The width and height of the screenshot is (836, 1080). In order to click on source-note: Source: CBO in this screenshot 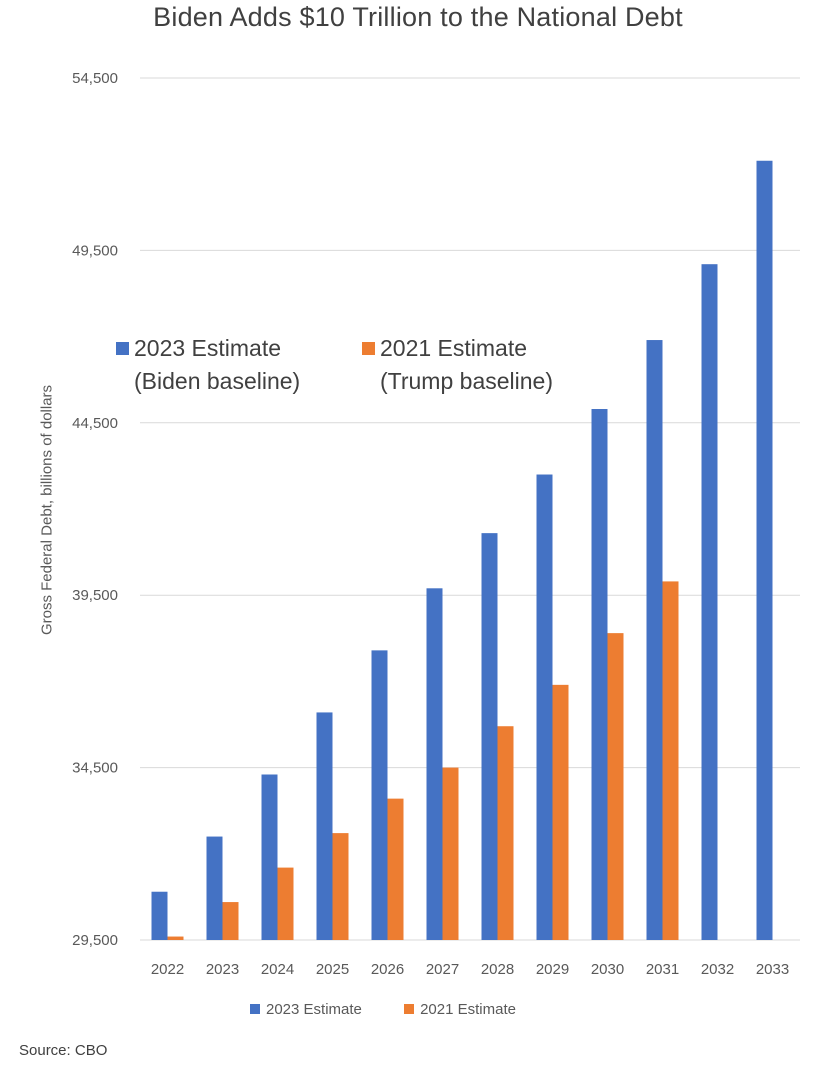, I will do `click(63, 1050)`.